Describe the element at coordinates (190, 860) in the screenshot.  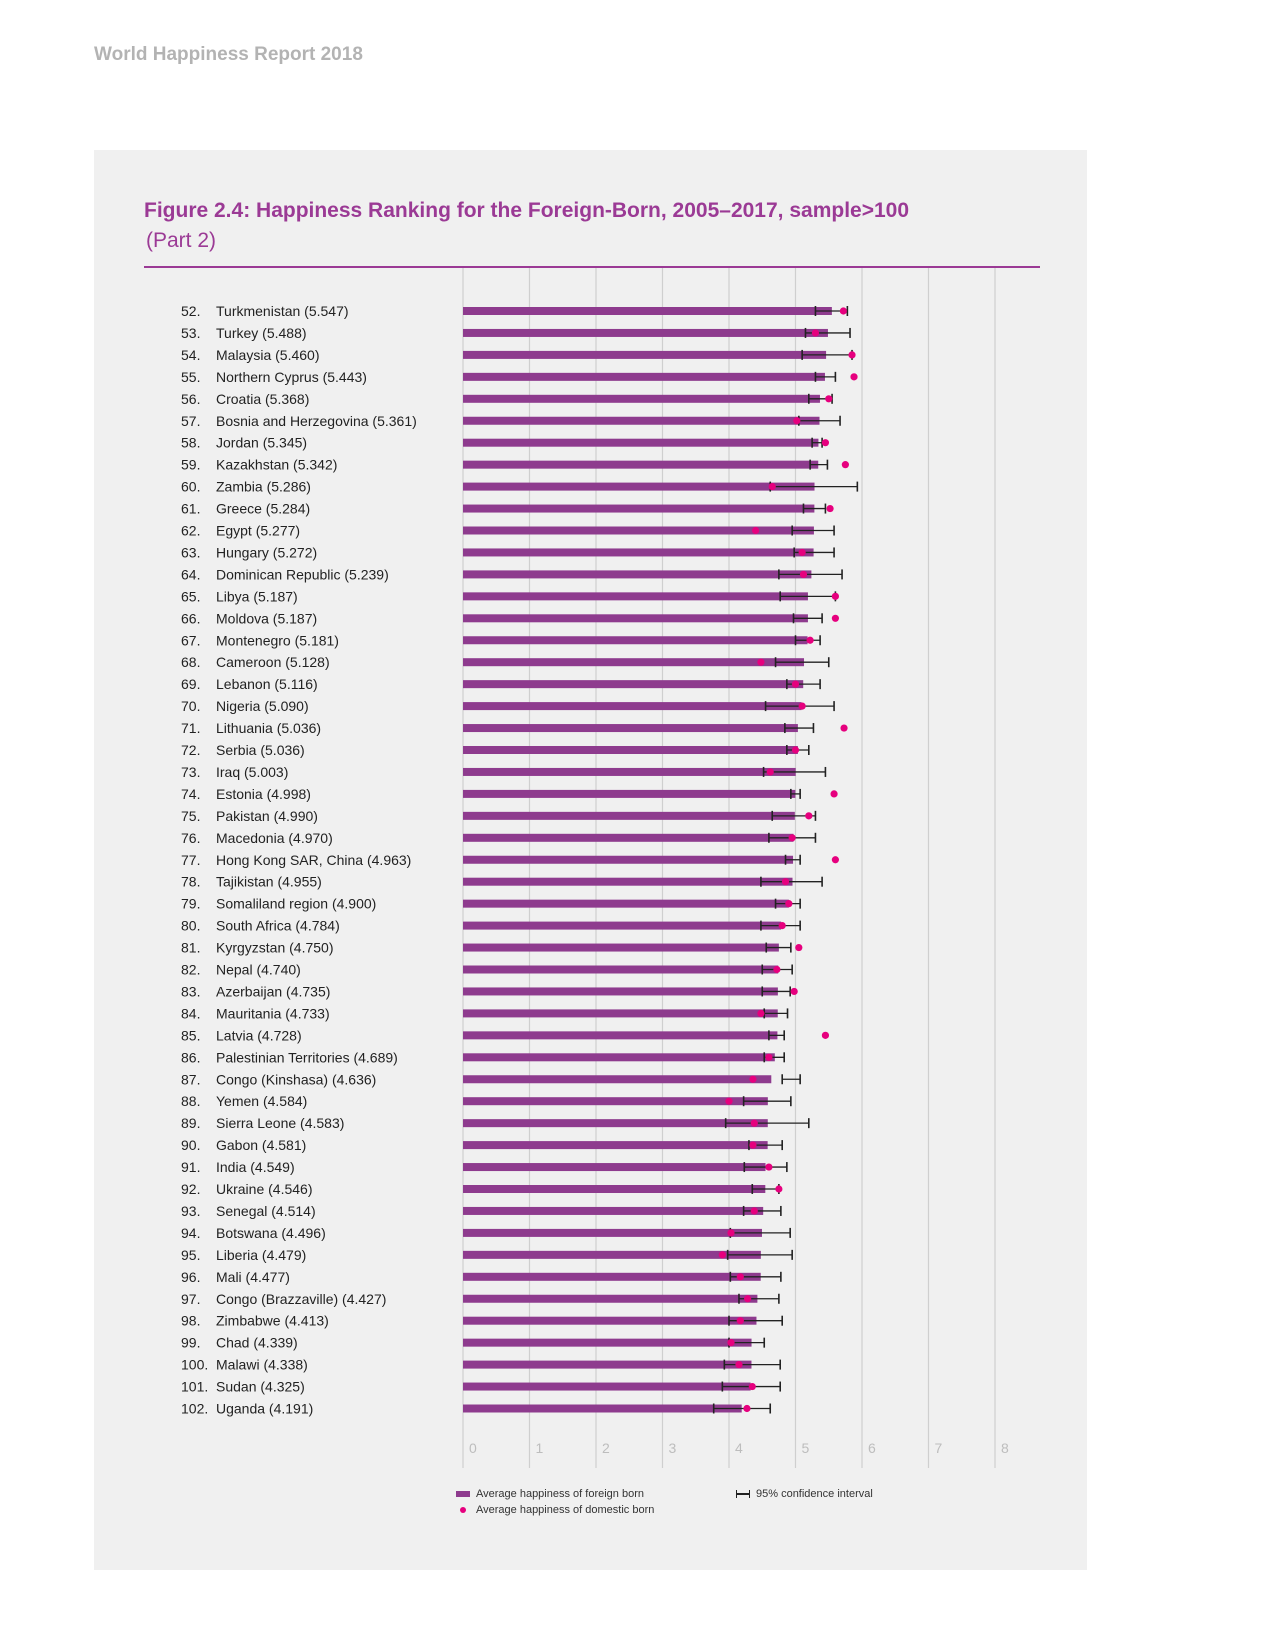
I see `rank-label: 77.` at that location.